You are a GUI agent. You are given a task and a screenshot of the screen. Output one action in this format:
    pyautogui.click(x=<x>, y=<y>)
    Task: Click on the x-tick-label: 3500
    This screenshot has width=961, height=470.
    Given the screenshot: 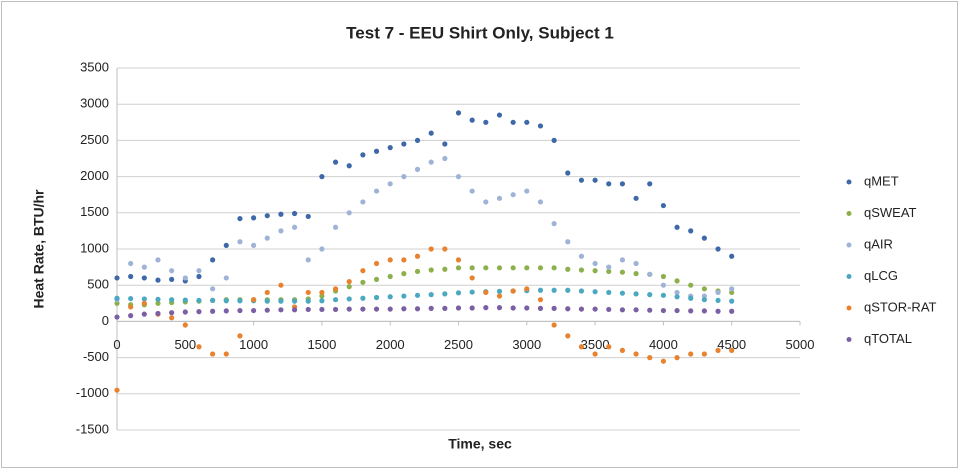 What is the action you would take?
    pyautogui.click(x=595, y=344)
    